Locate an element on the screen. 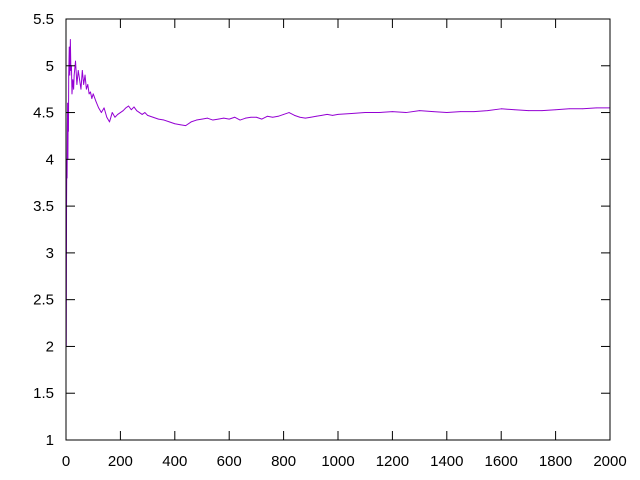  y-tick-label: 3 is located at coordinates (50, 253).